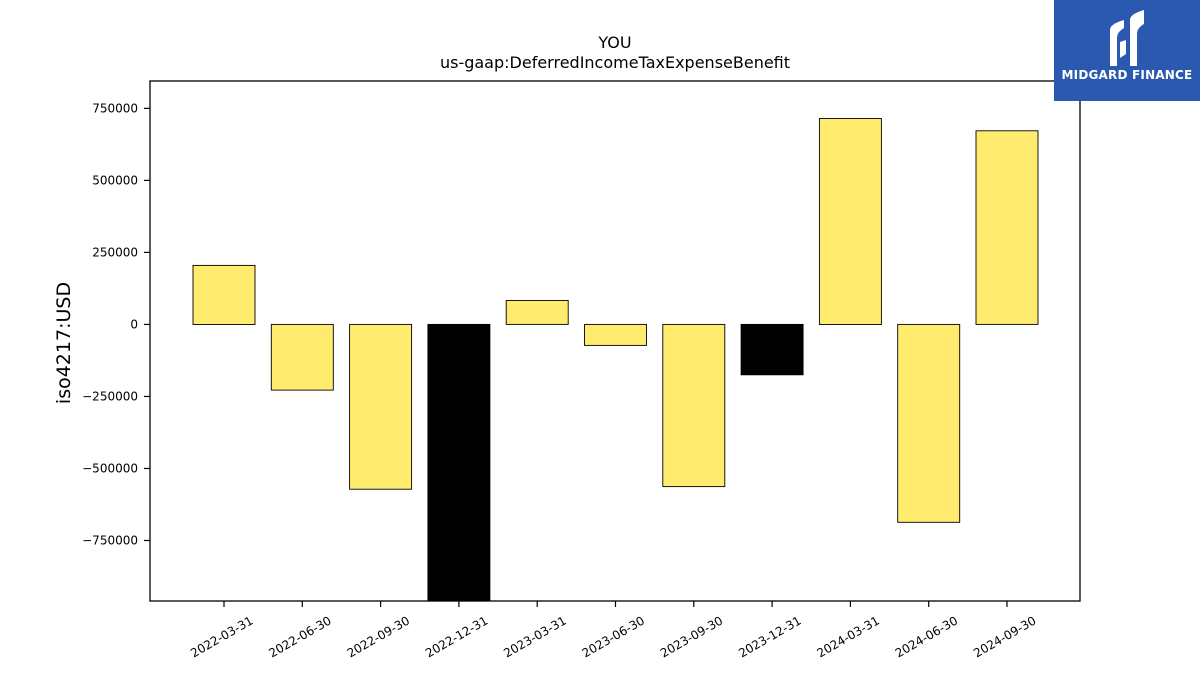 Image resolution: width=1200 pixels, height=675 pixels. Describe the element at coordinates (378, 636) in the screenshot. I see `x-tick-label: 2022-09-30` at that location.